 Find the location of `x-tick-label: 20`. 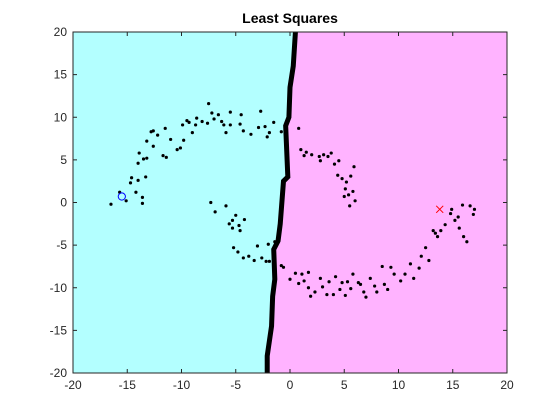

x-tick-label: 20 is located at coordinates (507, 385).